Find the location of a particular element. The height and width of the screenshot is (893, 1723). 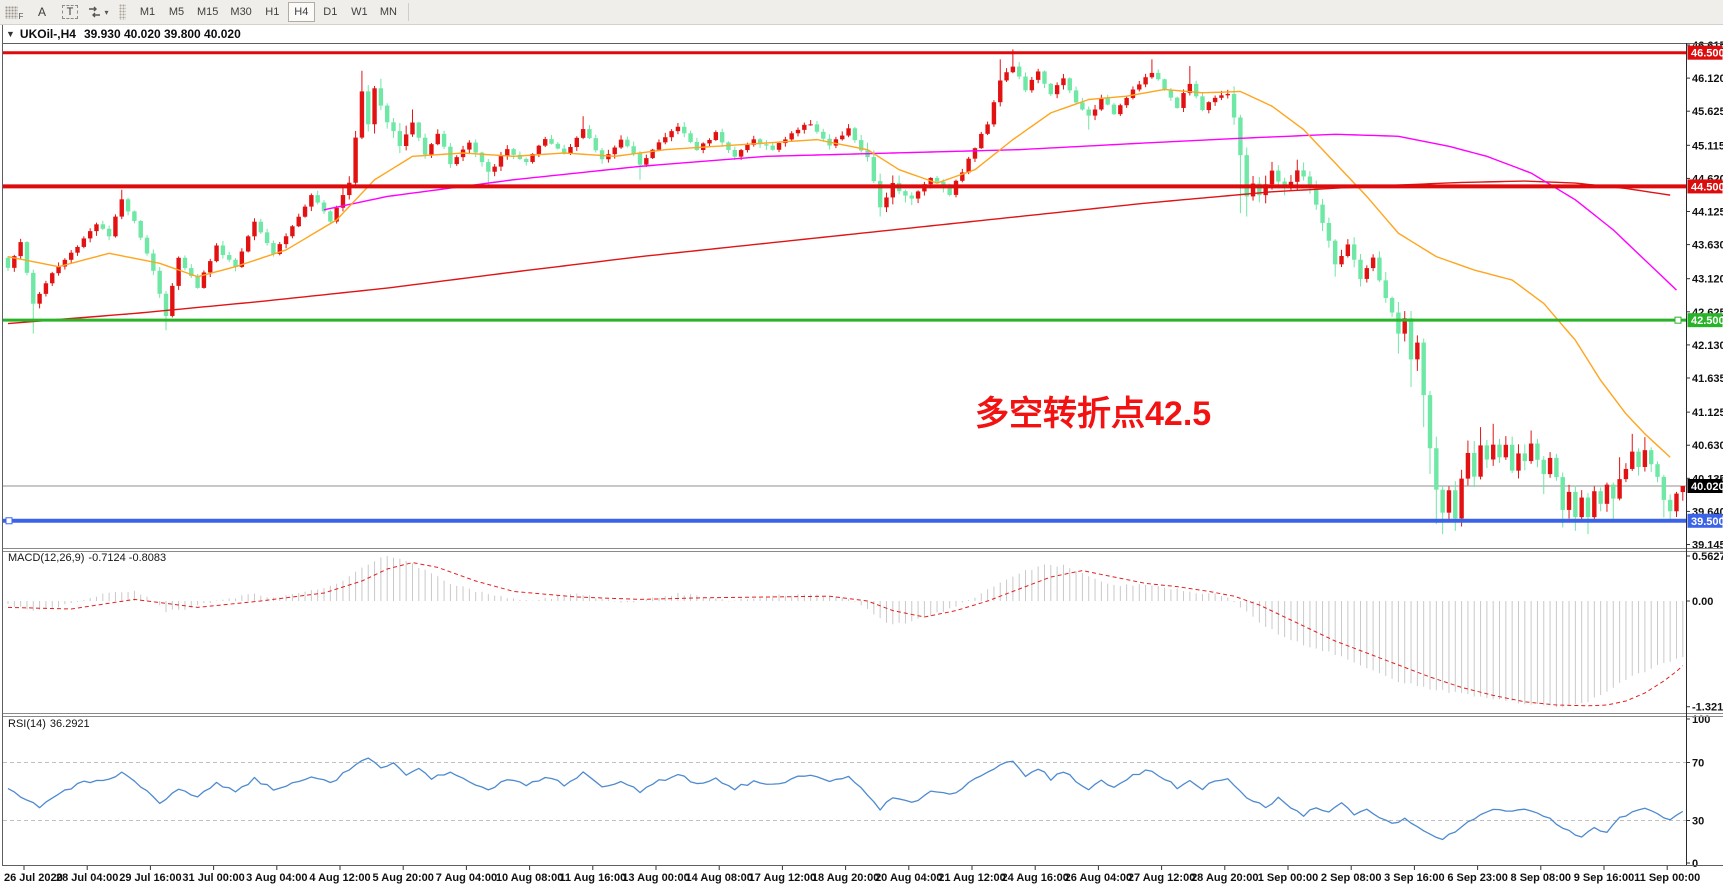

timeframe-button-mn: MN is located at coordinates (388, 12).